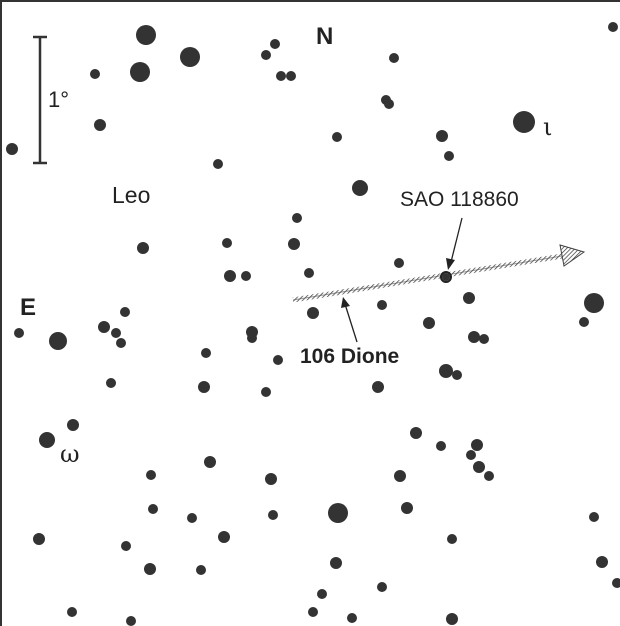  Describe the element at coordinates (439, 273) in the screenshot. I see `asteroid-track` at that location.